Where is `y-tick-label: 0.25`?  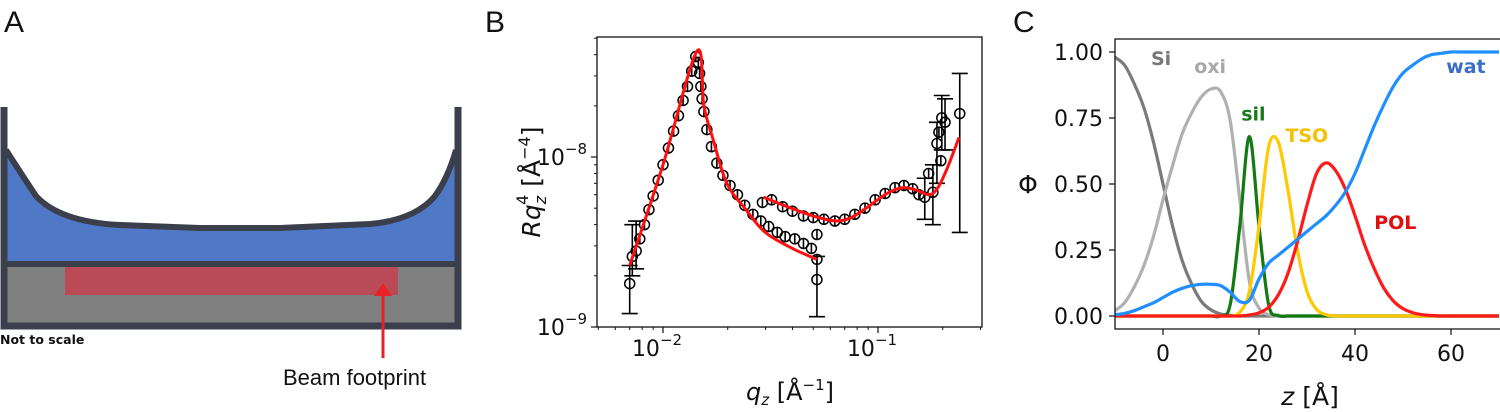 y-tick-label: 0.25 is located at coordinates (1078, 251).